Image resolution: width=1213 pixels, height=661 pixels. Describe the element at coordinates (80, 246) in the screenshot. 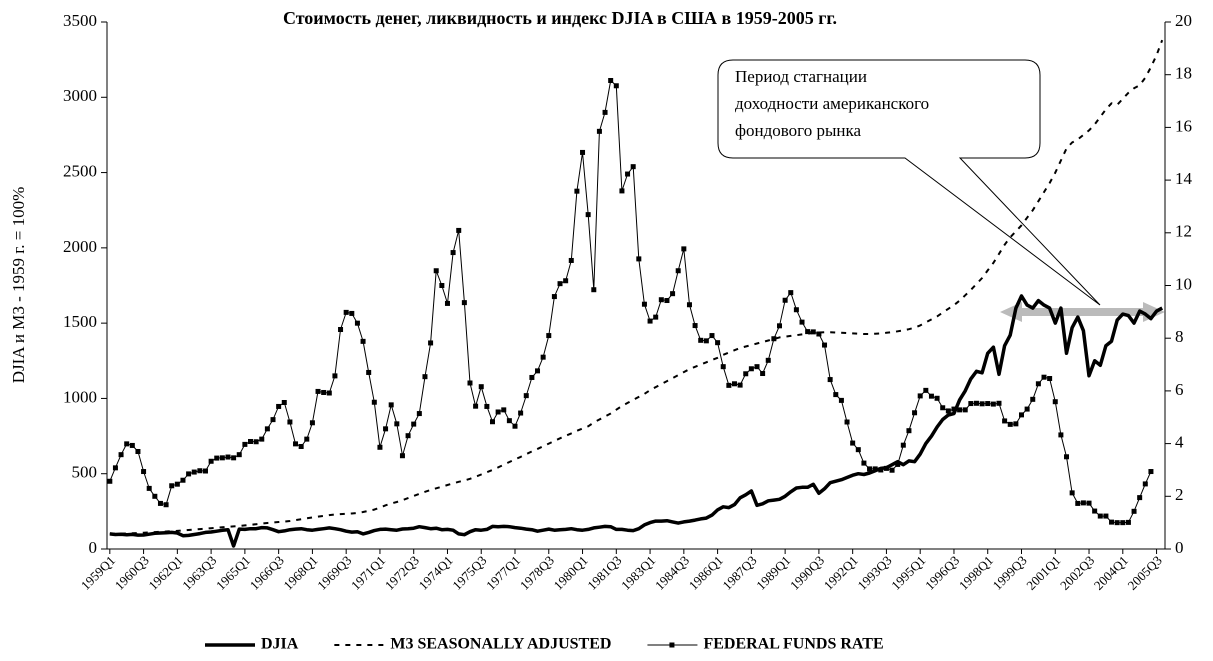

I see `y-tick-label: 2000` at that location.